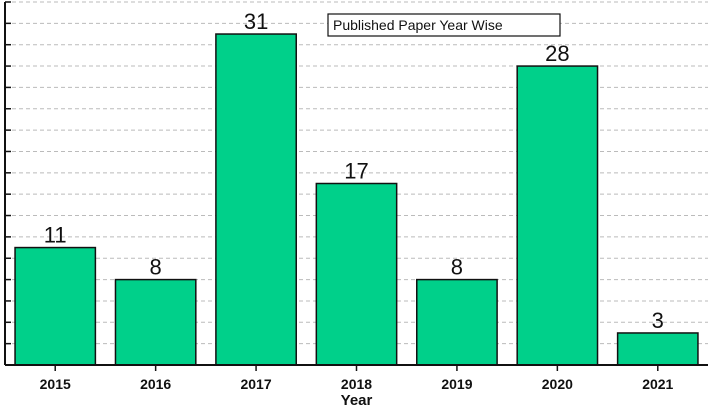  I want to click on bar-2020, so click(557, 215).